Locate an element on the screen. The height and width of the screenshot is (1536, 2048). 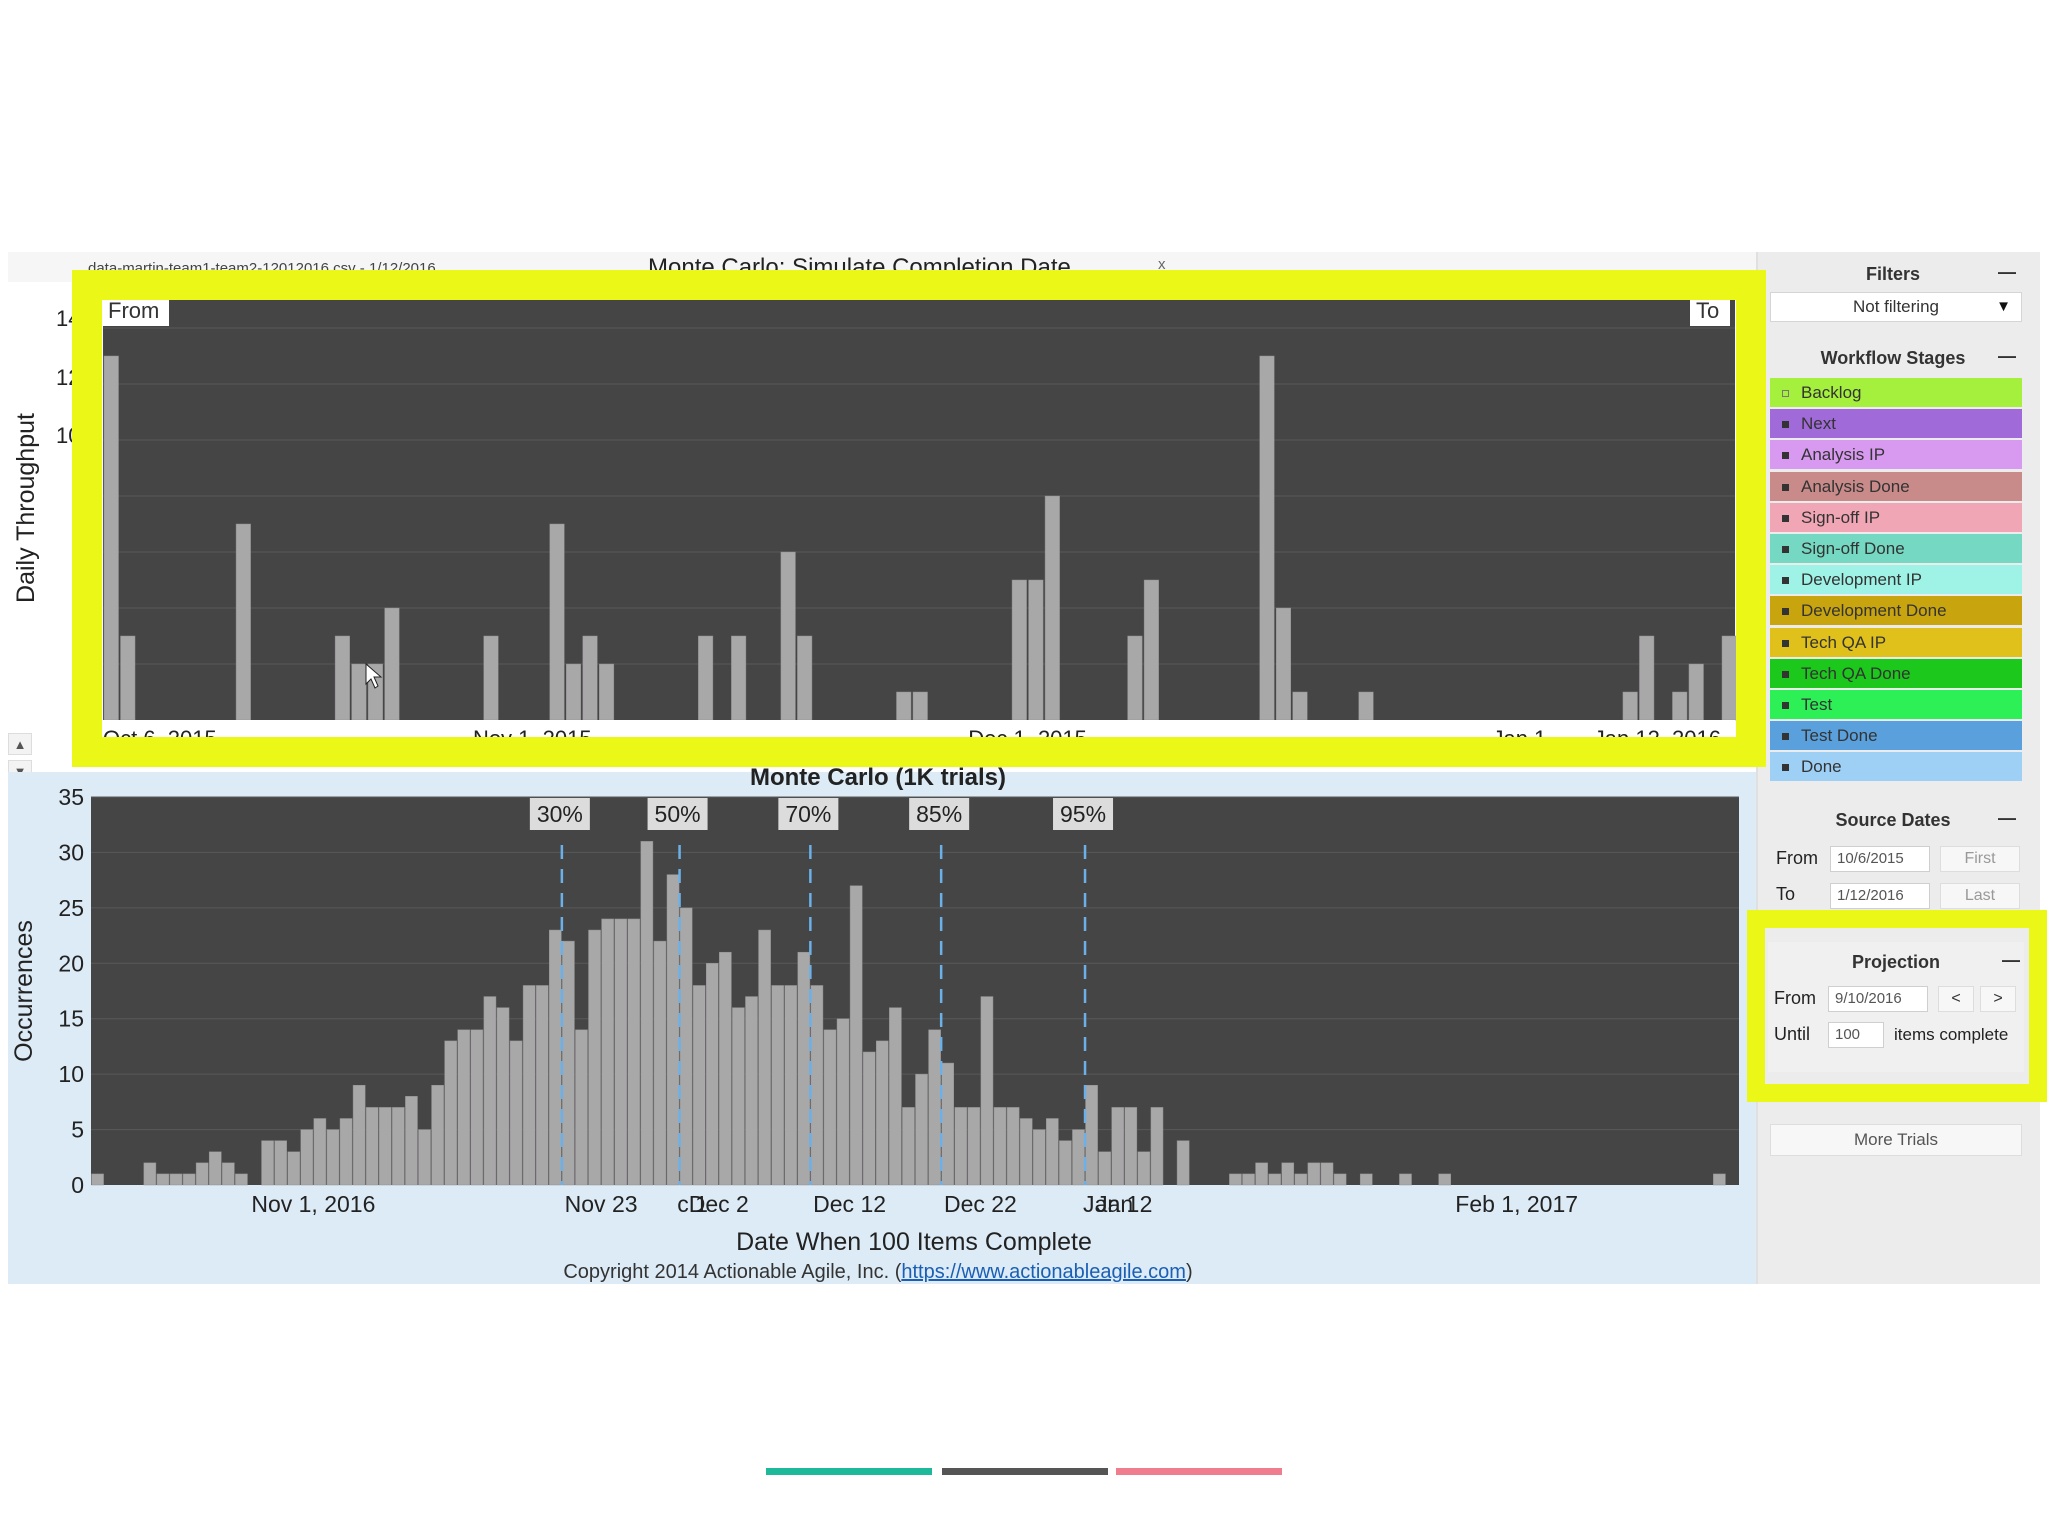
projection-collapse-button: — is located at coordinates (2011, 960).